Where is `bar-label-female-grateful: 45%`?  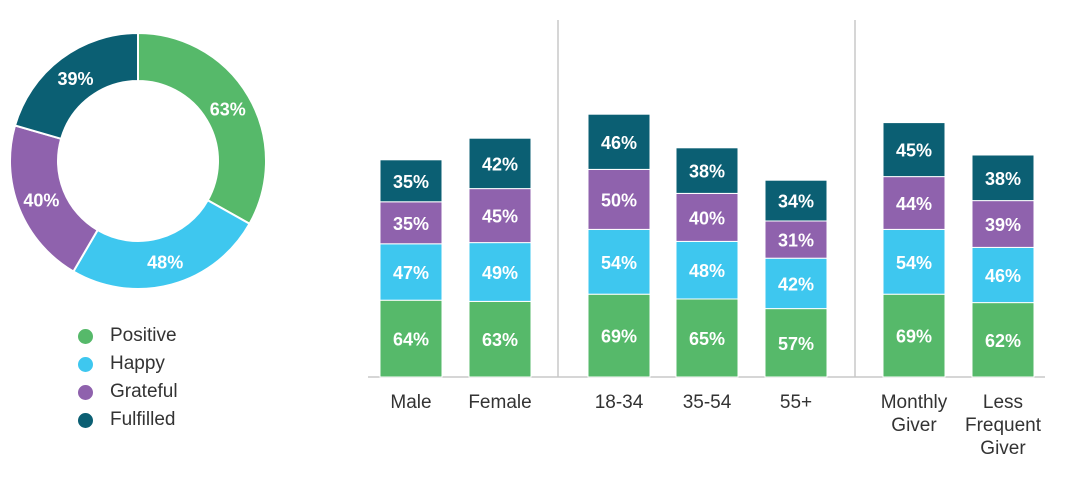
bar-label-female-grateful: 45% is located at coordinates (500, 217).